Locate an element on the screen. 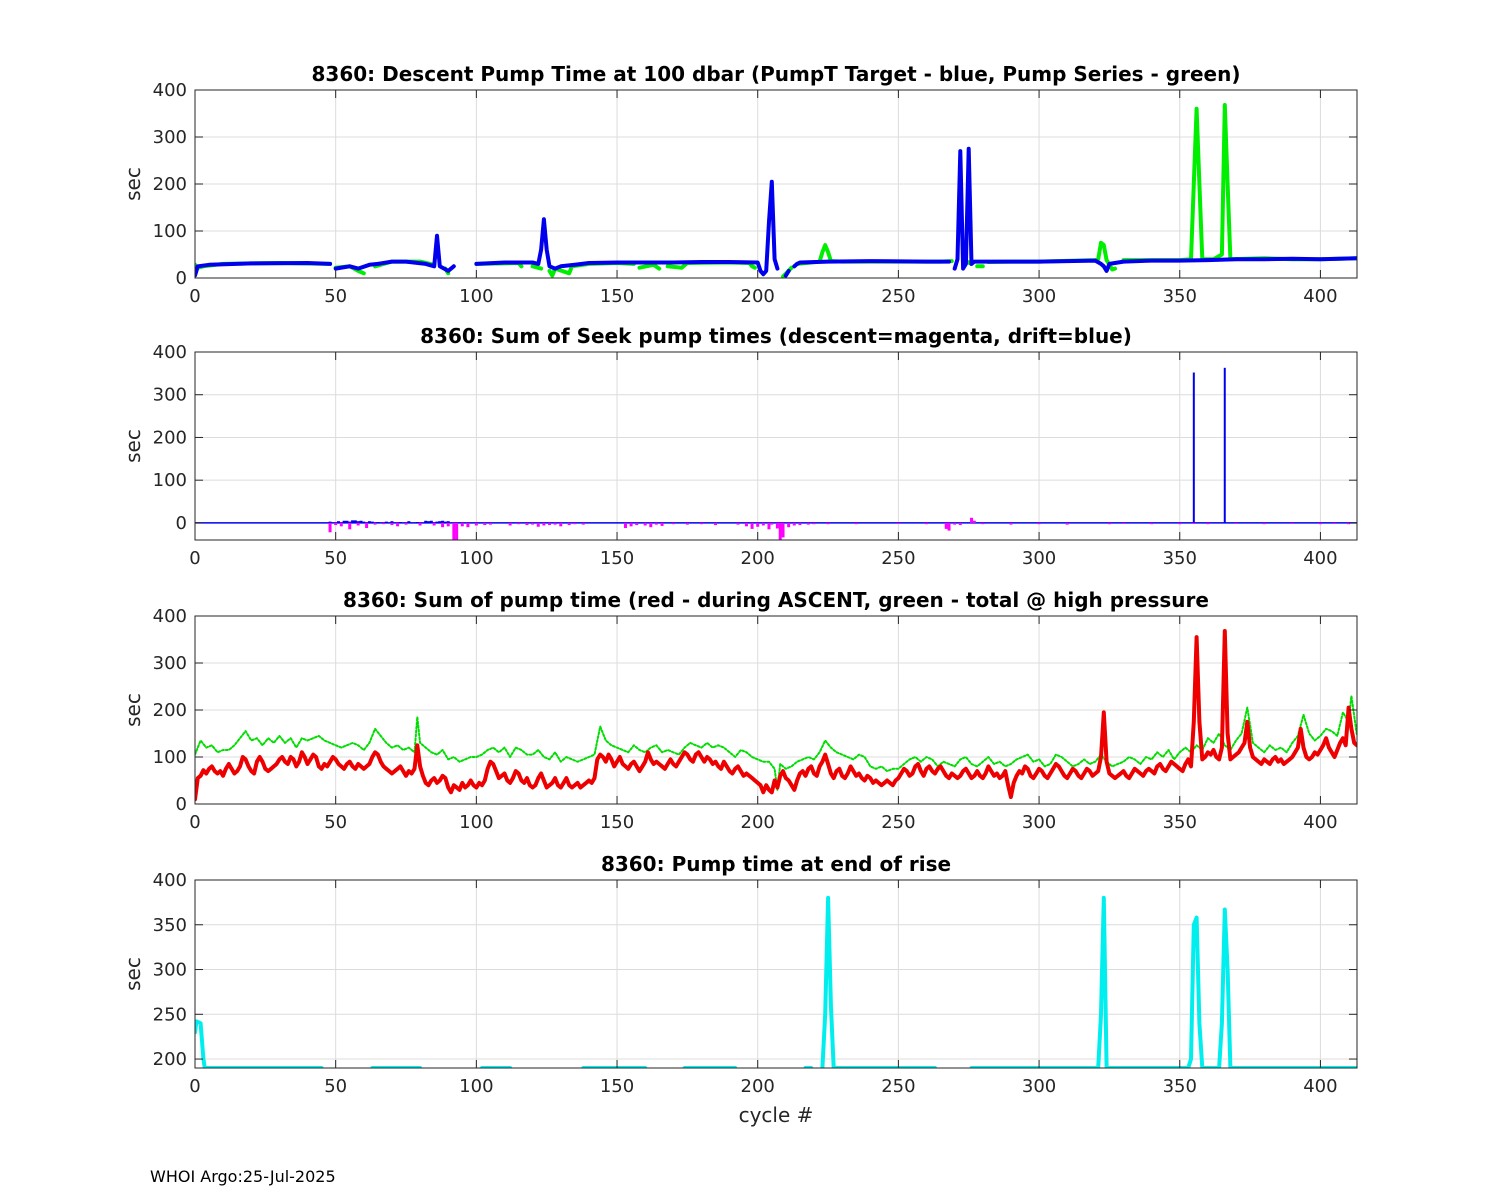 Image resolution: width=1500 pixels, height=1200 pixels. x-tick-label: 200 is located at coordinates (758, 1086).